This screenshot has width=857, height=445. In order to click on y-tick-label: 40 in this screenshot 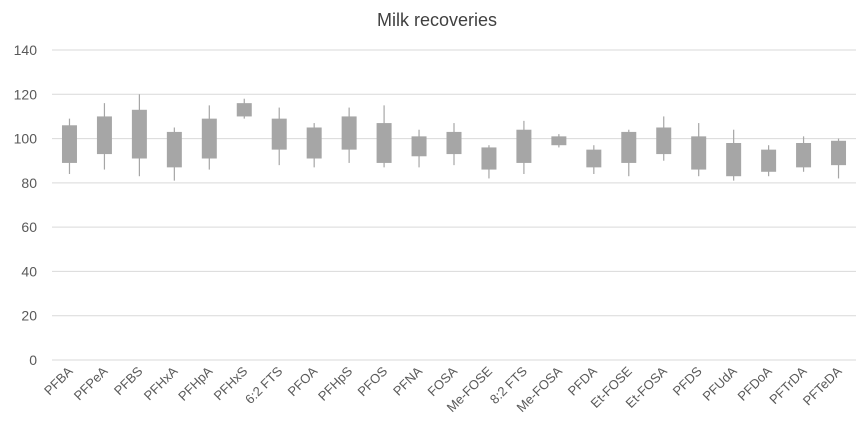, I will do `click(29, 271)`.